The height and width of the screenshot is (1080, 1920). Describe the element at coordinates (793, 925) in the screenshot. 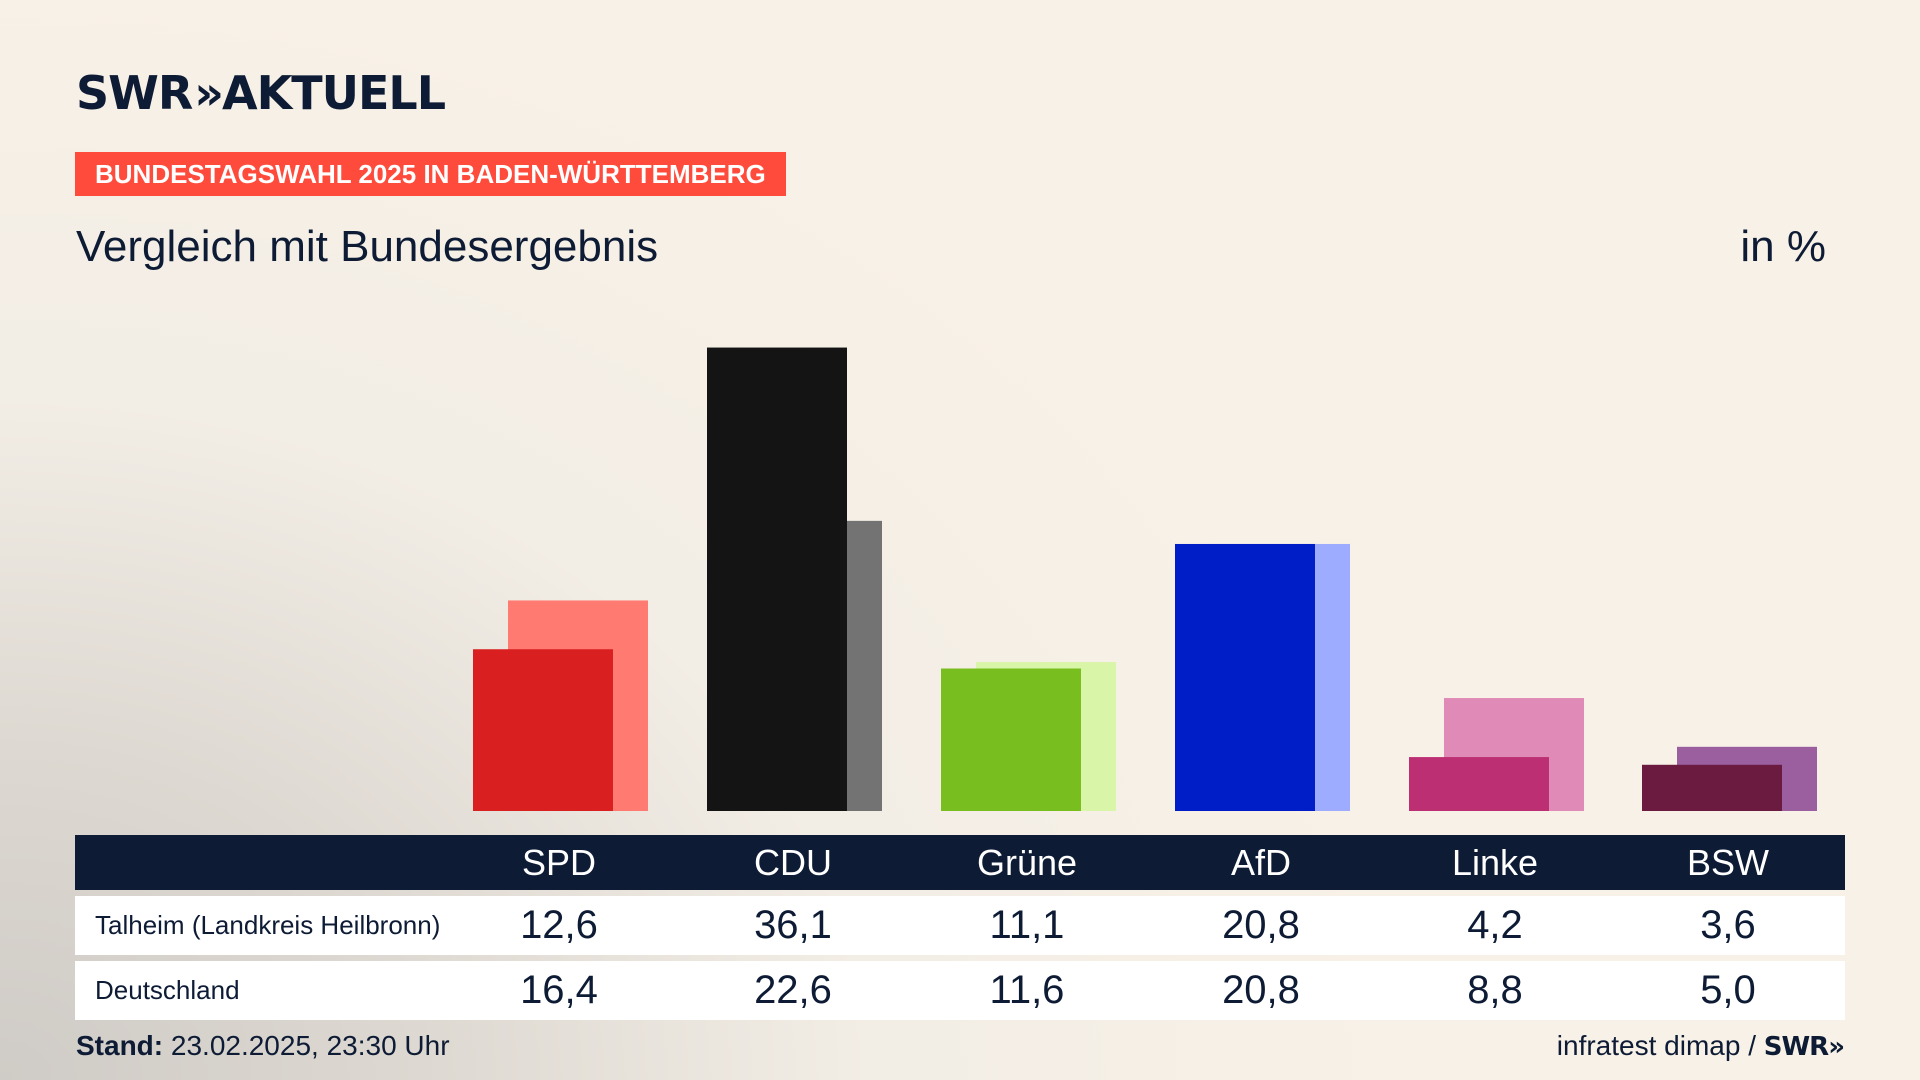

I see `value-label-talheim-cdu: 36,1` at that location.